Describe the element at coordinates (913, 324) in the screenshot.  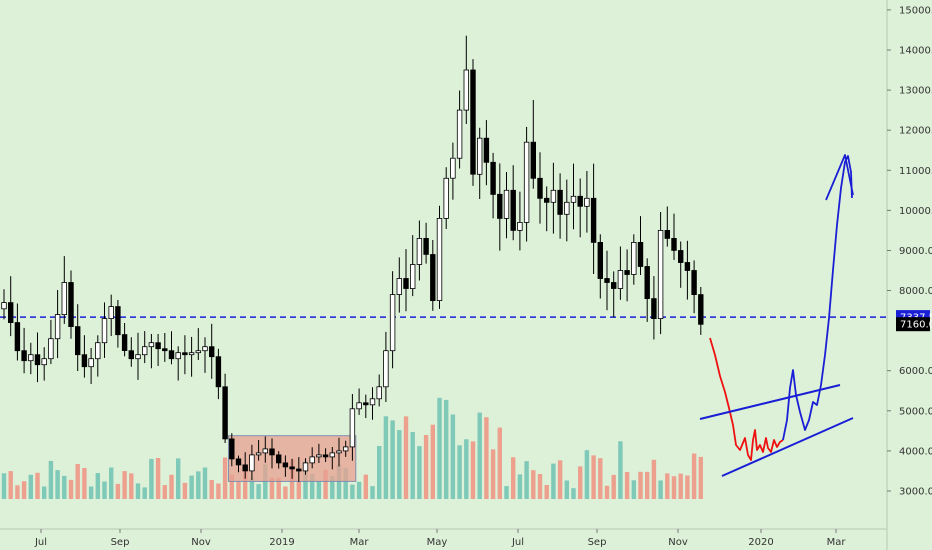
I see `last-price-tag-bg` at that location.